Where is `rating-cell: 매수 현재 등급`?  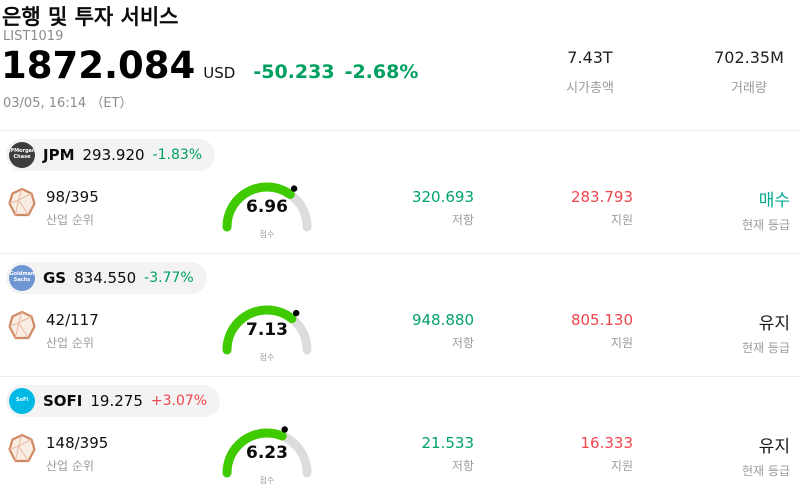 rating-cell: 매수 현재 등급 is located at coordinates (766, 209).